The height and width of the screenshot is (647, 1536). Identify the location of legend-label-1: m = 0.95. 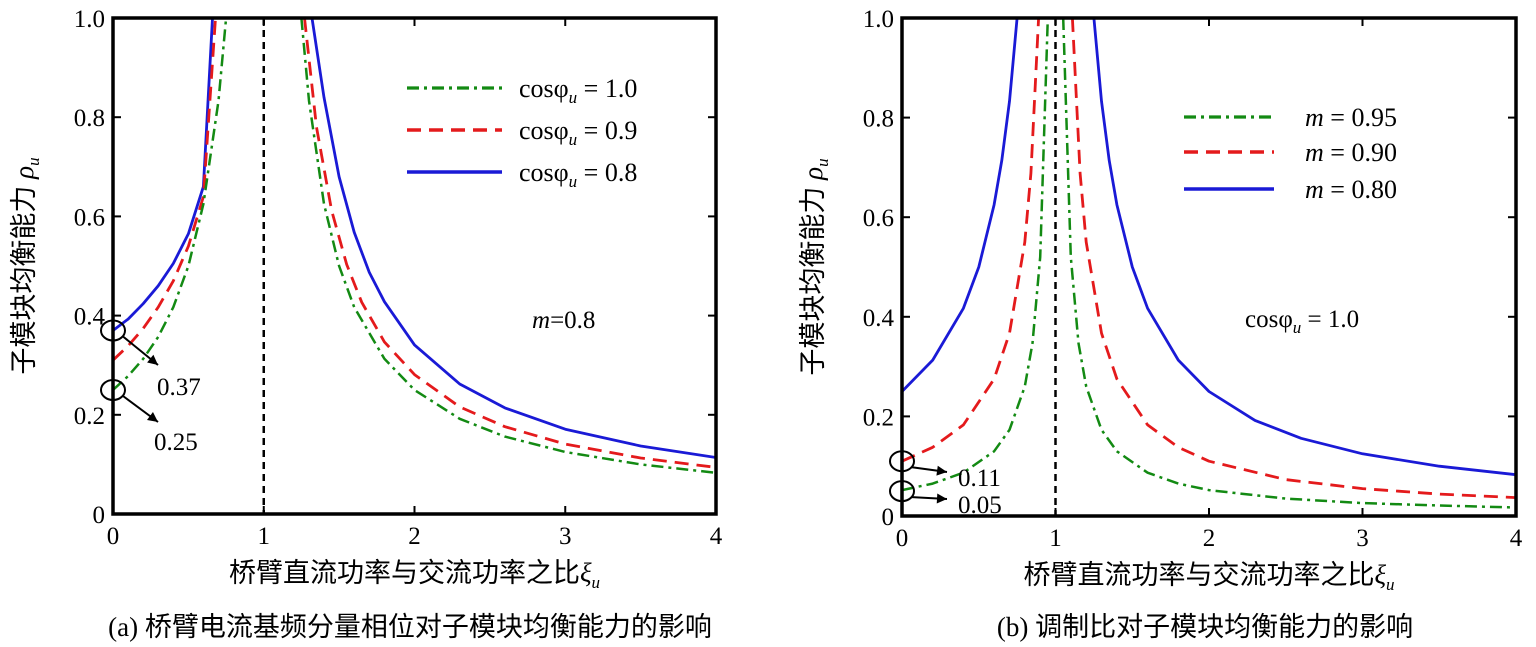
(1351, 117).